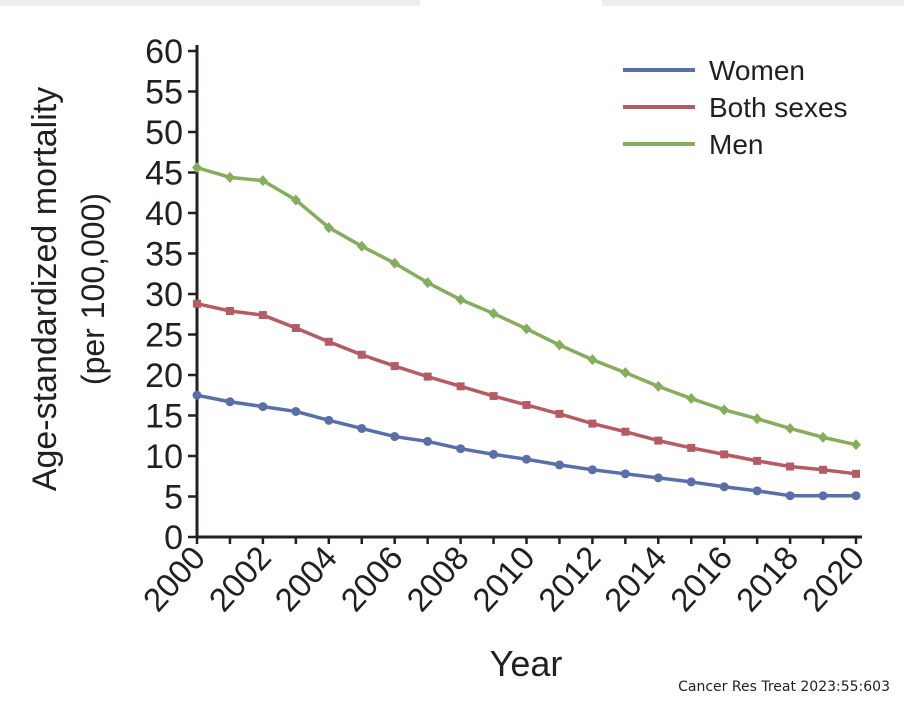 This screenshot has width=904, height=705. Describe the element at coordinates (736, 144) in the screenshot. I see `legend-label: Men` at that location.